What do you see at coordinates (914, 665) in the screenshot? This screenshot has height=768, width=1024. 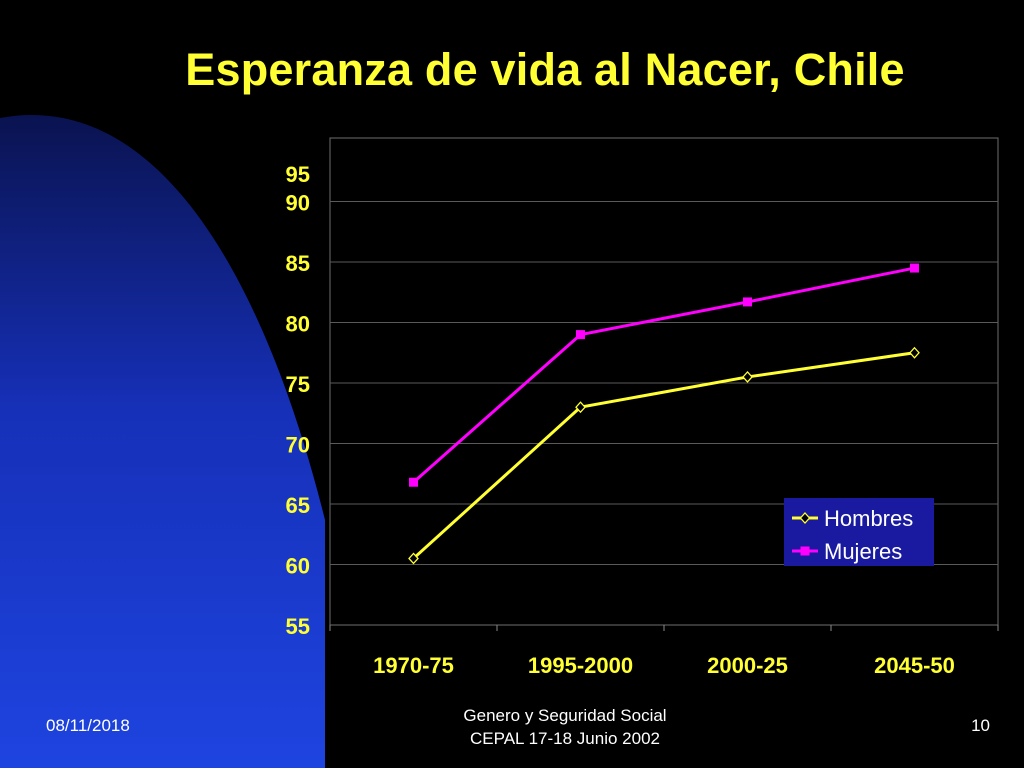 I see `x-tick-label: 2045-50` at bounding box center [914, 665].